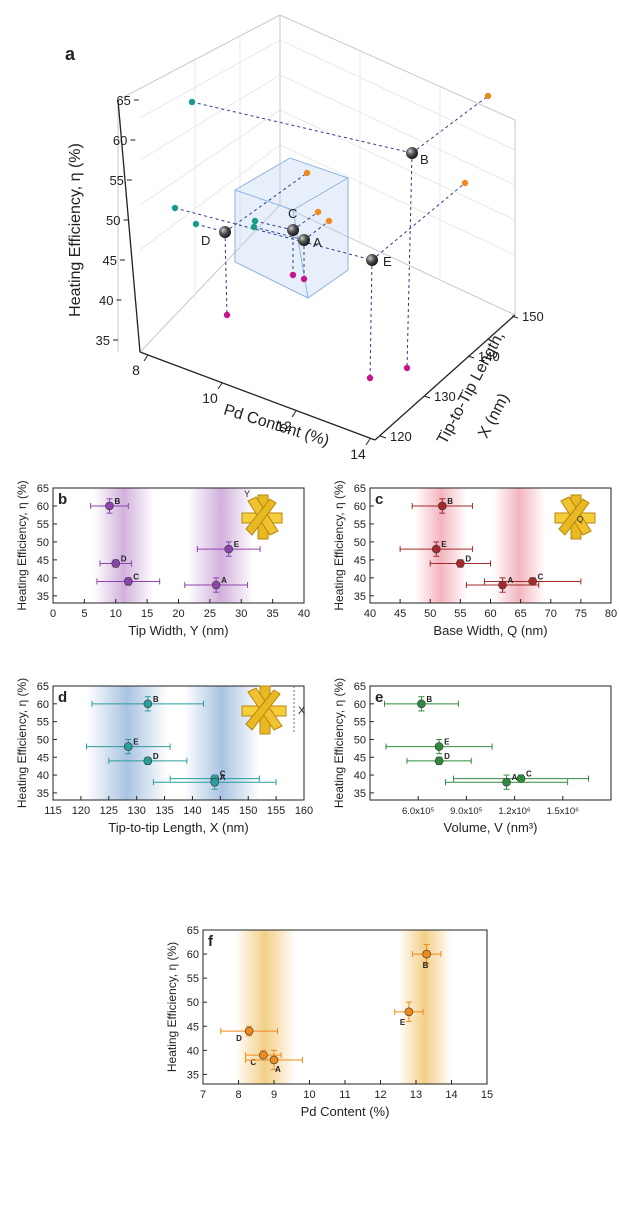  I want to click on panel-label-d: d, so click(62, 697).